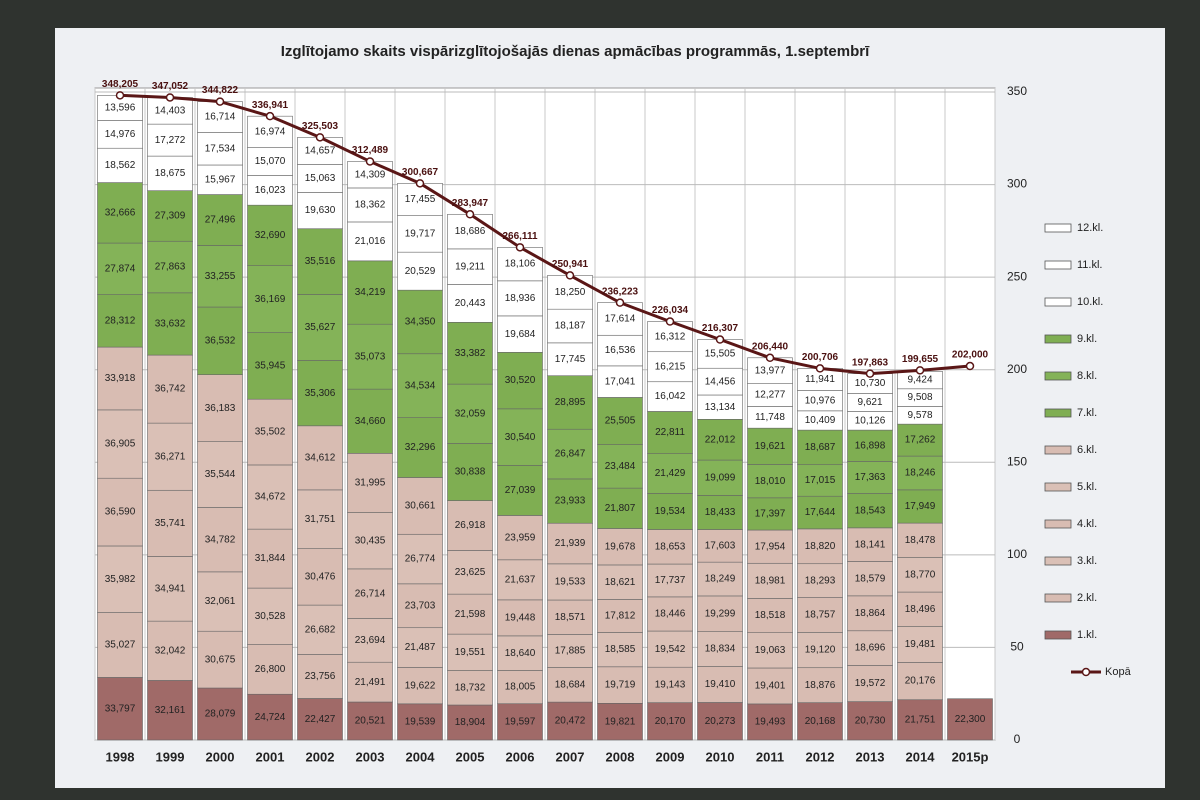  I want to click on segment-label: 13,977, so click(770, 370).